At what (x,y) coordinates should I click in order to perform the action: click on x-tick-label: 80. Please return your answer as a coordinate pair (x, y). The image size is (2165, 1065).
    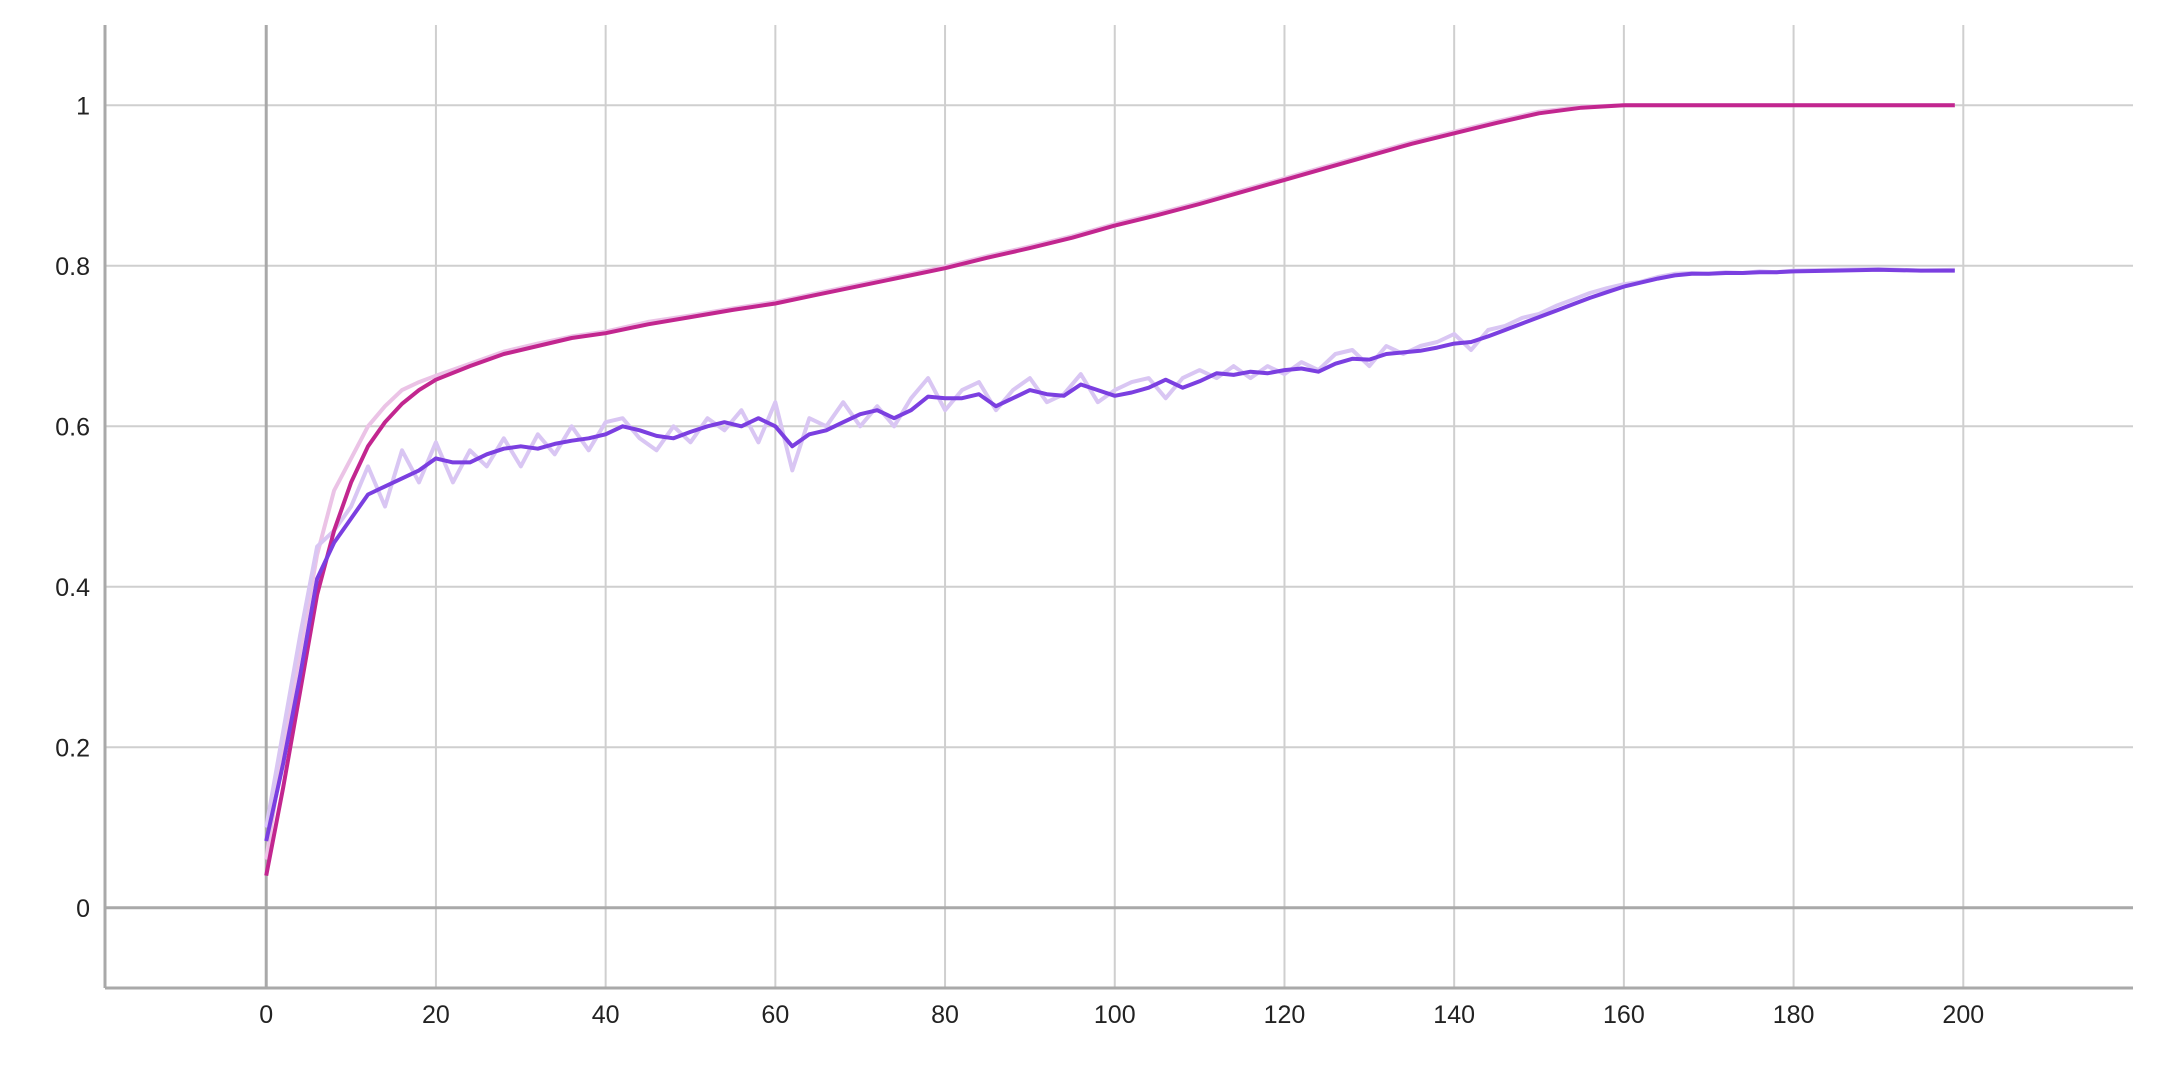
    Looking at the image, I should click on (945, 1015).